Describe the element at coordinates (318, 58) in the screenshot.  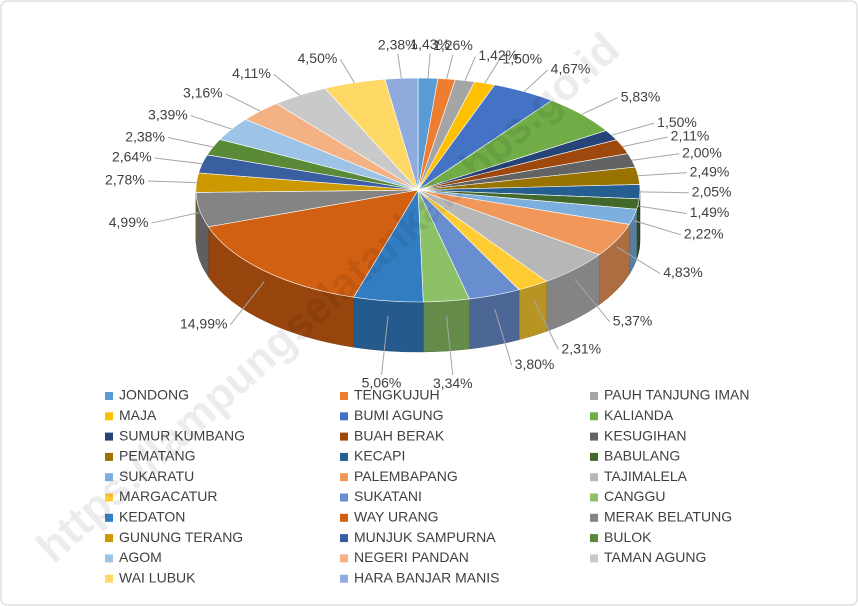
I see `data-label: 4,50%` at that location.